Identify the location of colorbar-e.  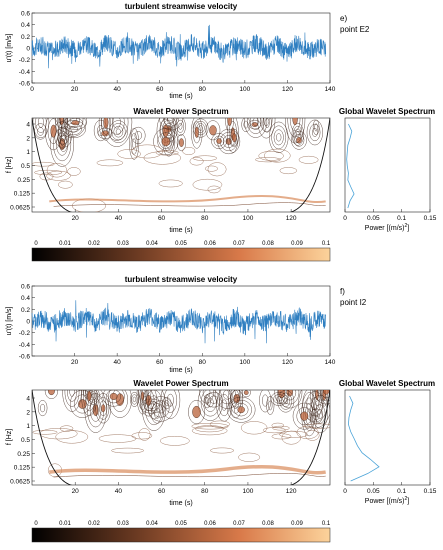
(181, 254).